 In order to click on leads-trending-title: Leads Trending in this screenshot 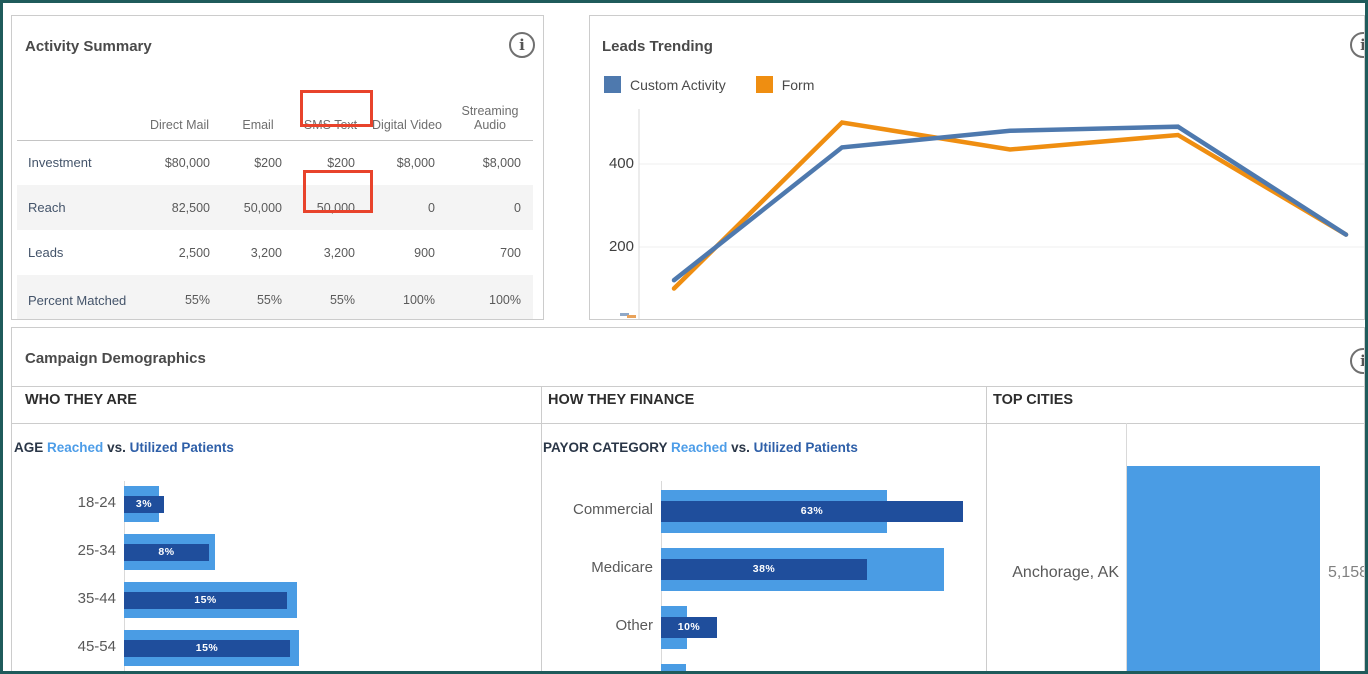, I will do `click(657, 46)`.